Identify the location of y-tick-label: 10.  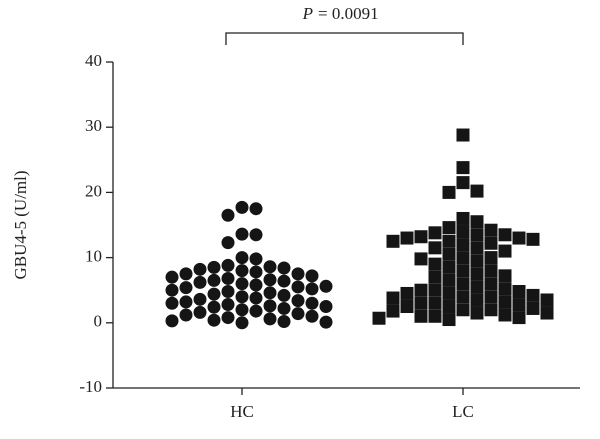
(93, 256).